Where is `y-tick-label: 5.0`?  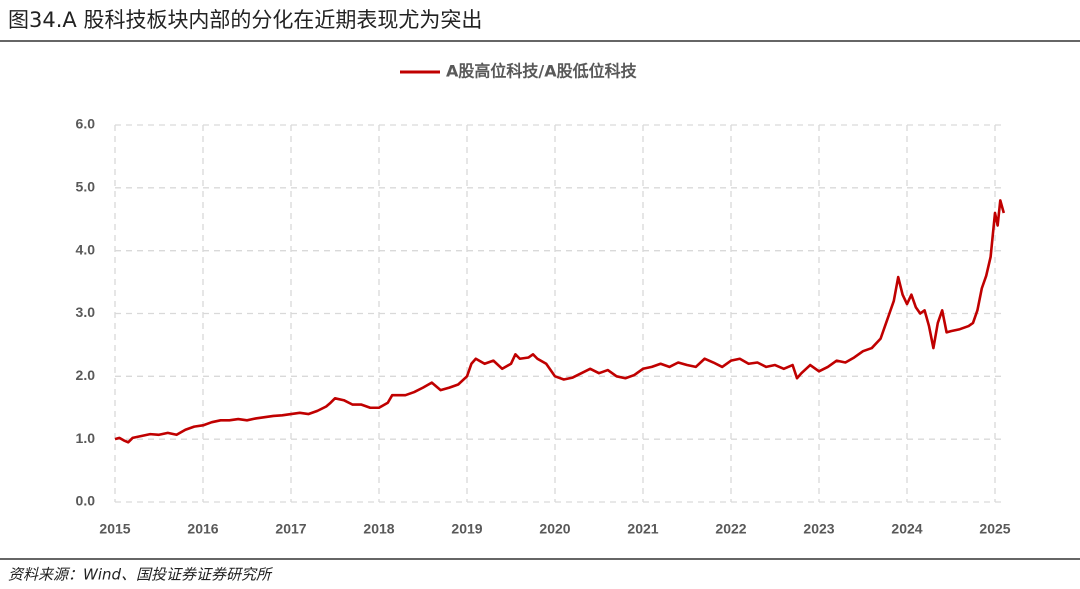
y-tick-label: 5.0 is located at coordinates (86, 187).